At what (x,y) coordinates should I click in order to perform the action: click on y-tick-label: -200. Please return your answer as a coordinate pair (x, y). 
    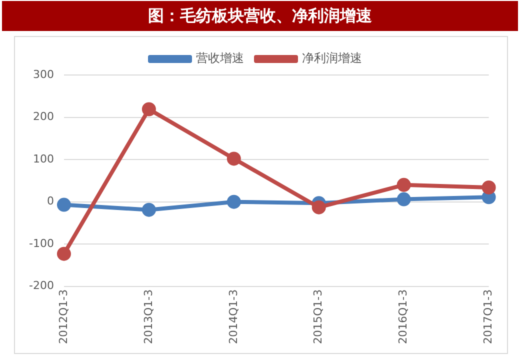
    Looking at the image, I should click on (41, 285).